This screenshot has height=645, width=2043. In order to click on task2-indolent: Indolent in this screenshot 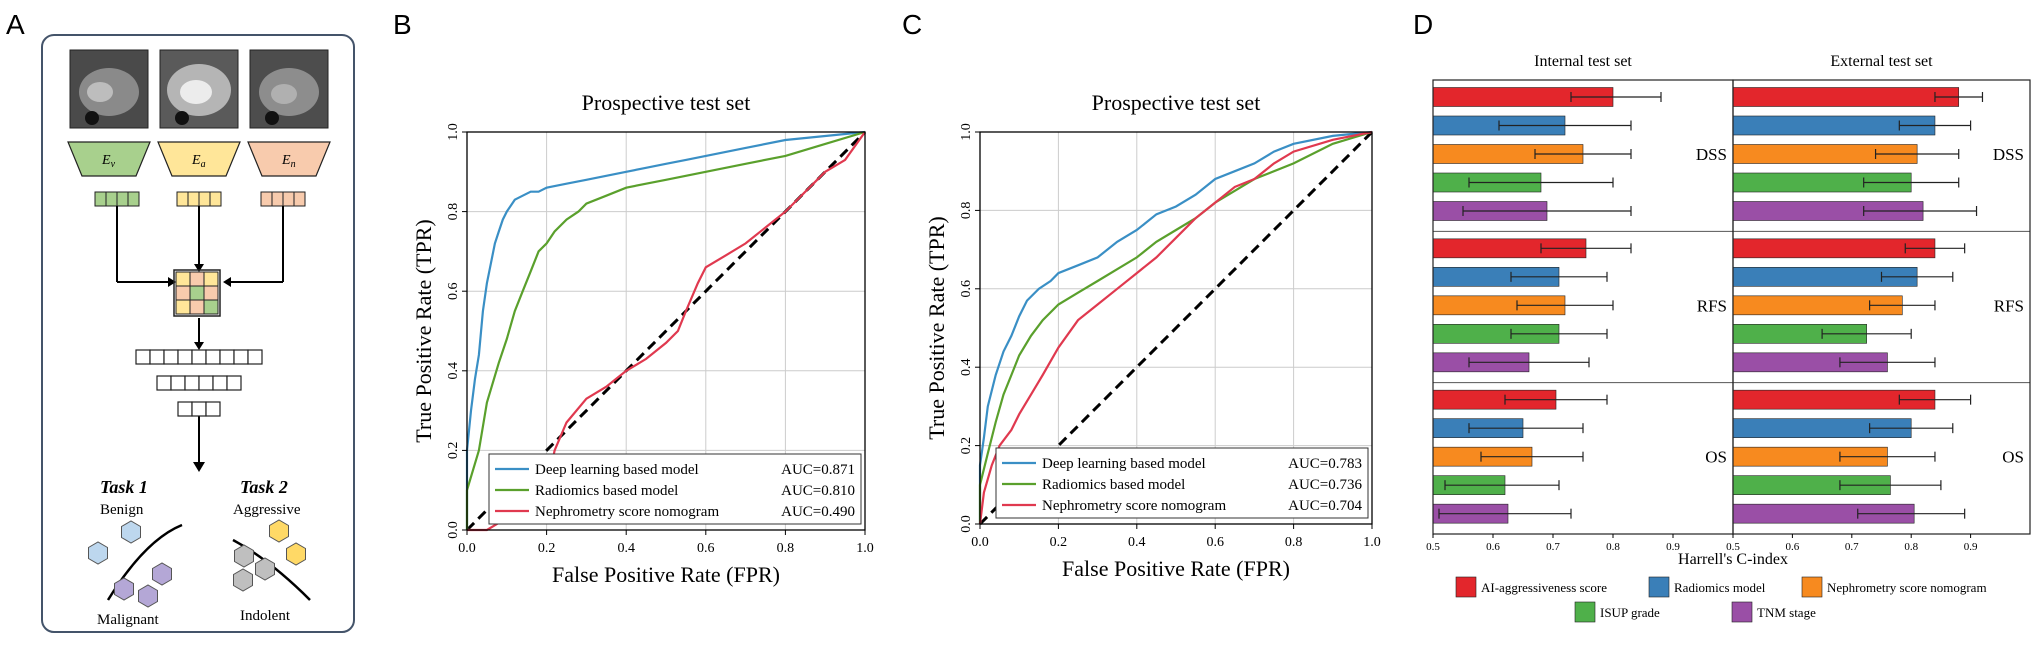, I will do `click(265, 616)`.